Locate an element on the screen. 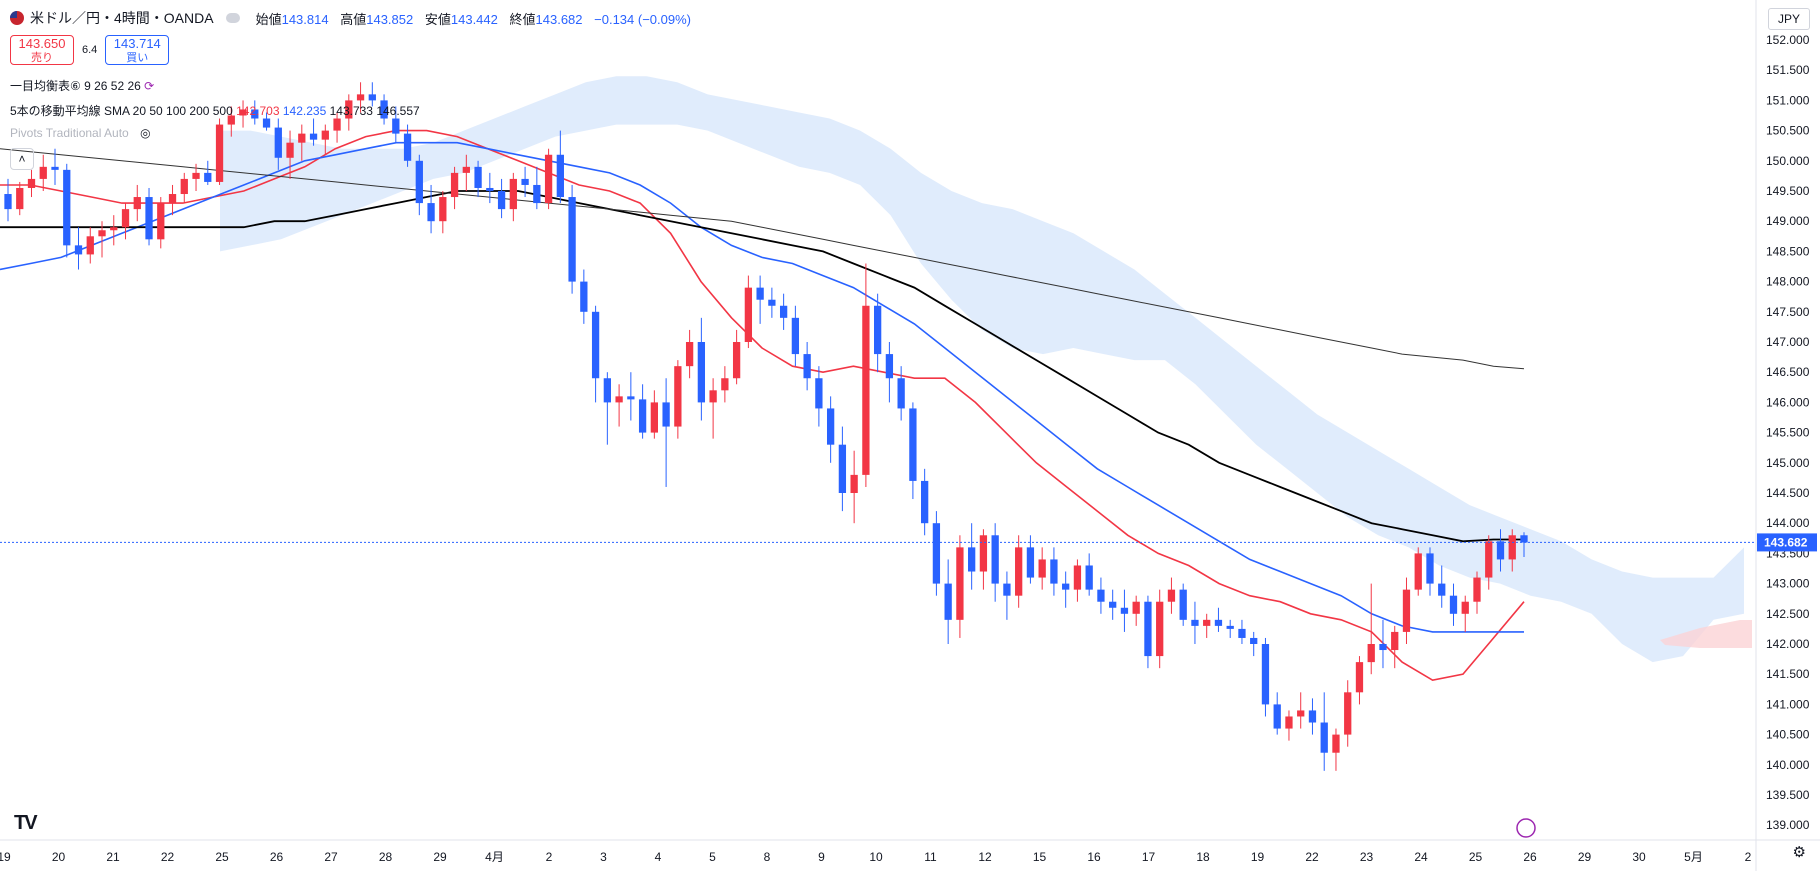  price-tick-label: 151.000 is located at coordinates (1788, 100).